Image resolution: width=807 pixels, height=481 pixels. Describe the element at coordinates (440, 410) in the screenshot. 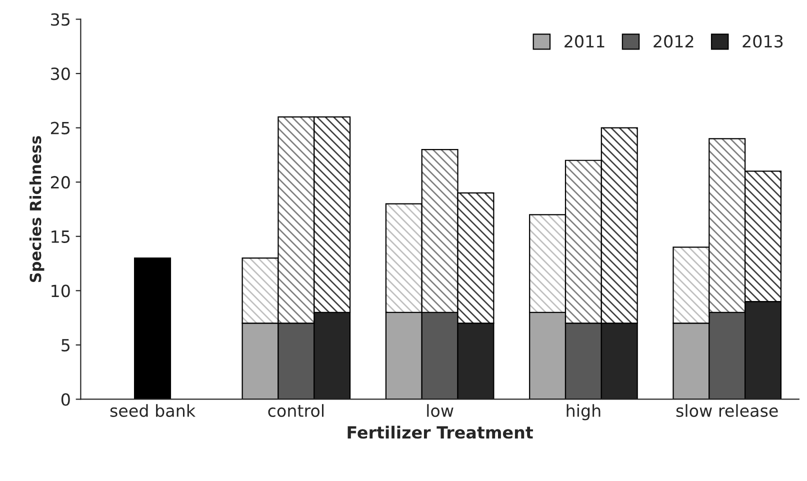

I see `x-tick-label: low` at that location.